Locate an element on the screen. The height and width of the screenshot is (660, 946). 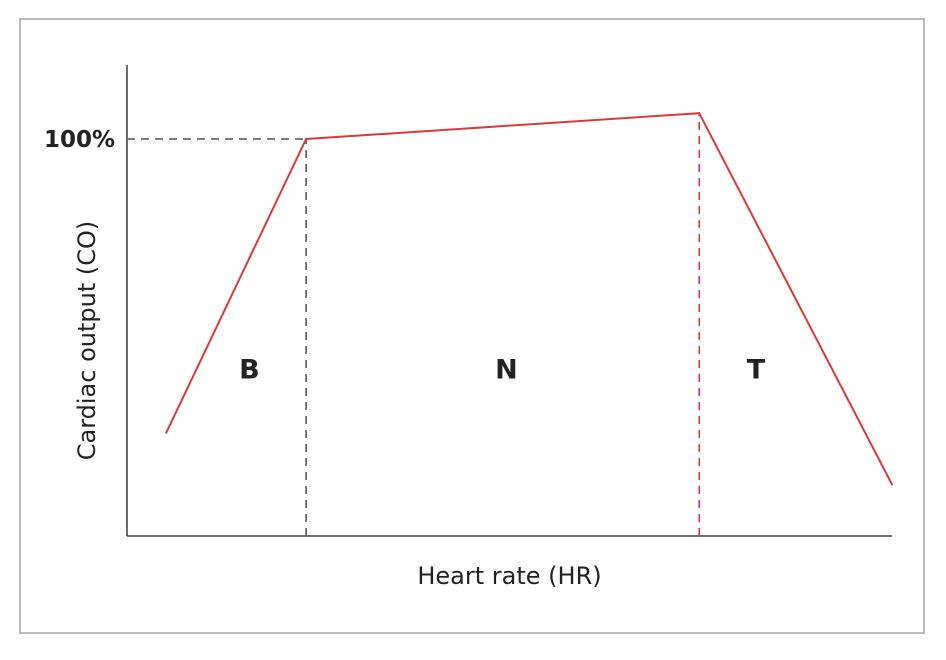
region-label-t: T is located at coordinates (756, 369).